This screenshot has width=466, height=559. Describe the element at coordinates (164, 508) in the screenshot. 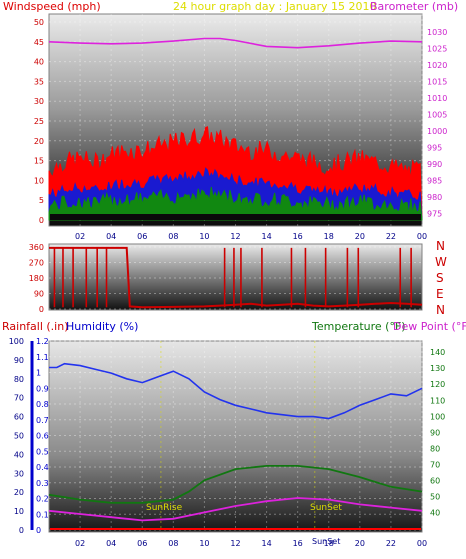

I see `sunrise-label: SunRise` at that location.